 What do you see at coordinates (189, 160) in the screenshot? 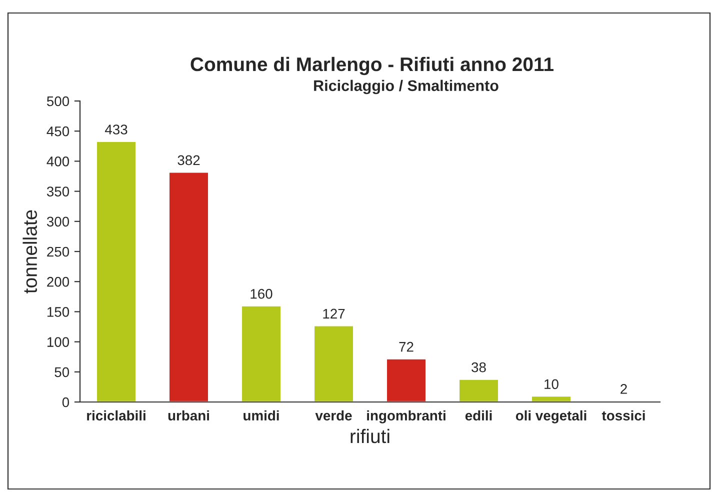
I see `data-label: 382` at bounding box center [189, 160].